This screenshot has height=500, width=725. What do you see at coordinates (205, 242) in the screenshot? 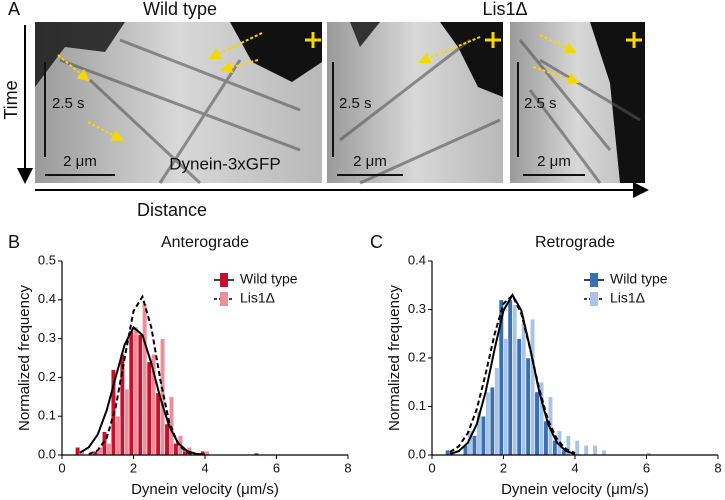
I see `chart-title: Anterograde` at bounding box center [205, 242].